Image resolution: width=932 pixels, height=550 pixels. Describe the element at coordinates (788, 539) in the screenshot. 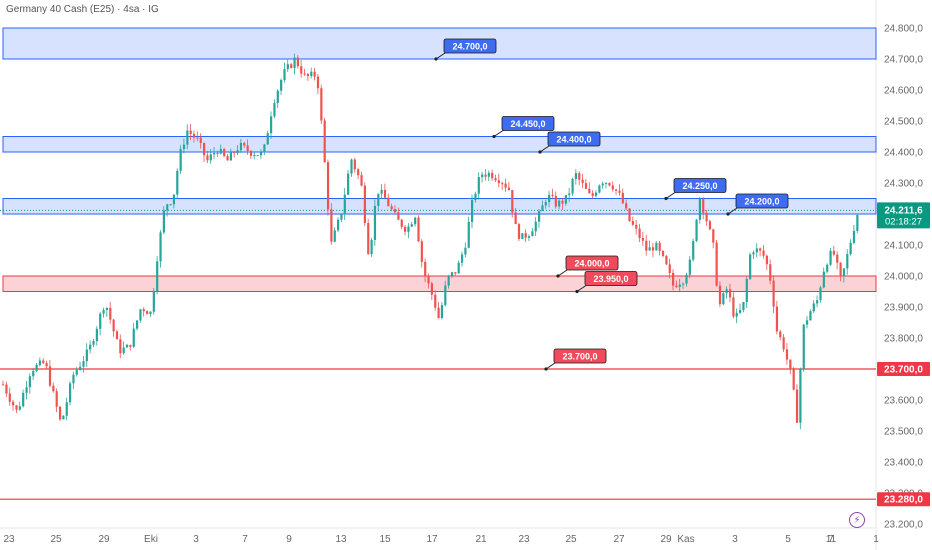

I see `x-tick-label: 5` at that location.